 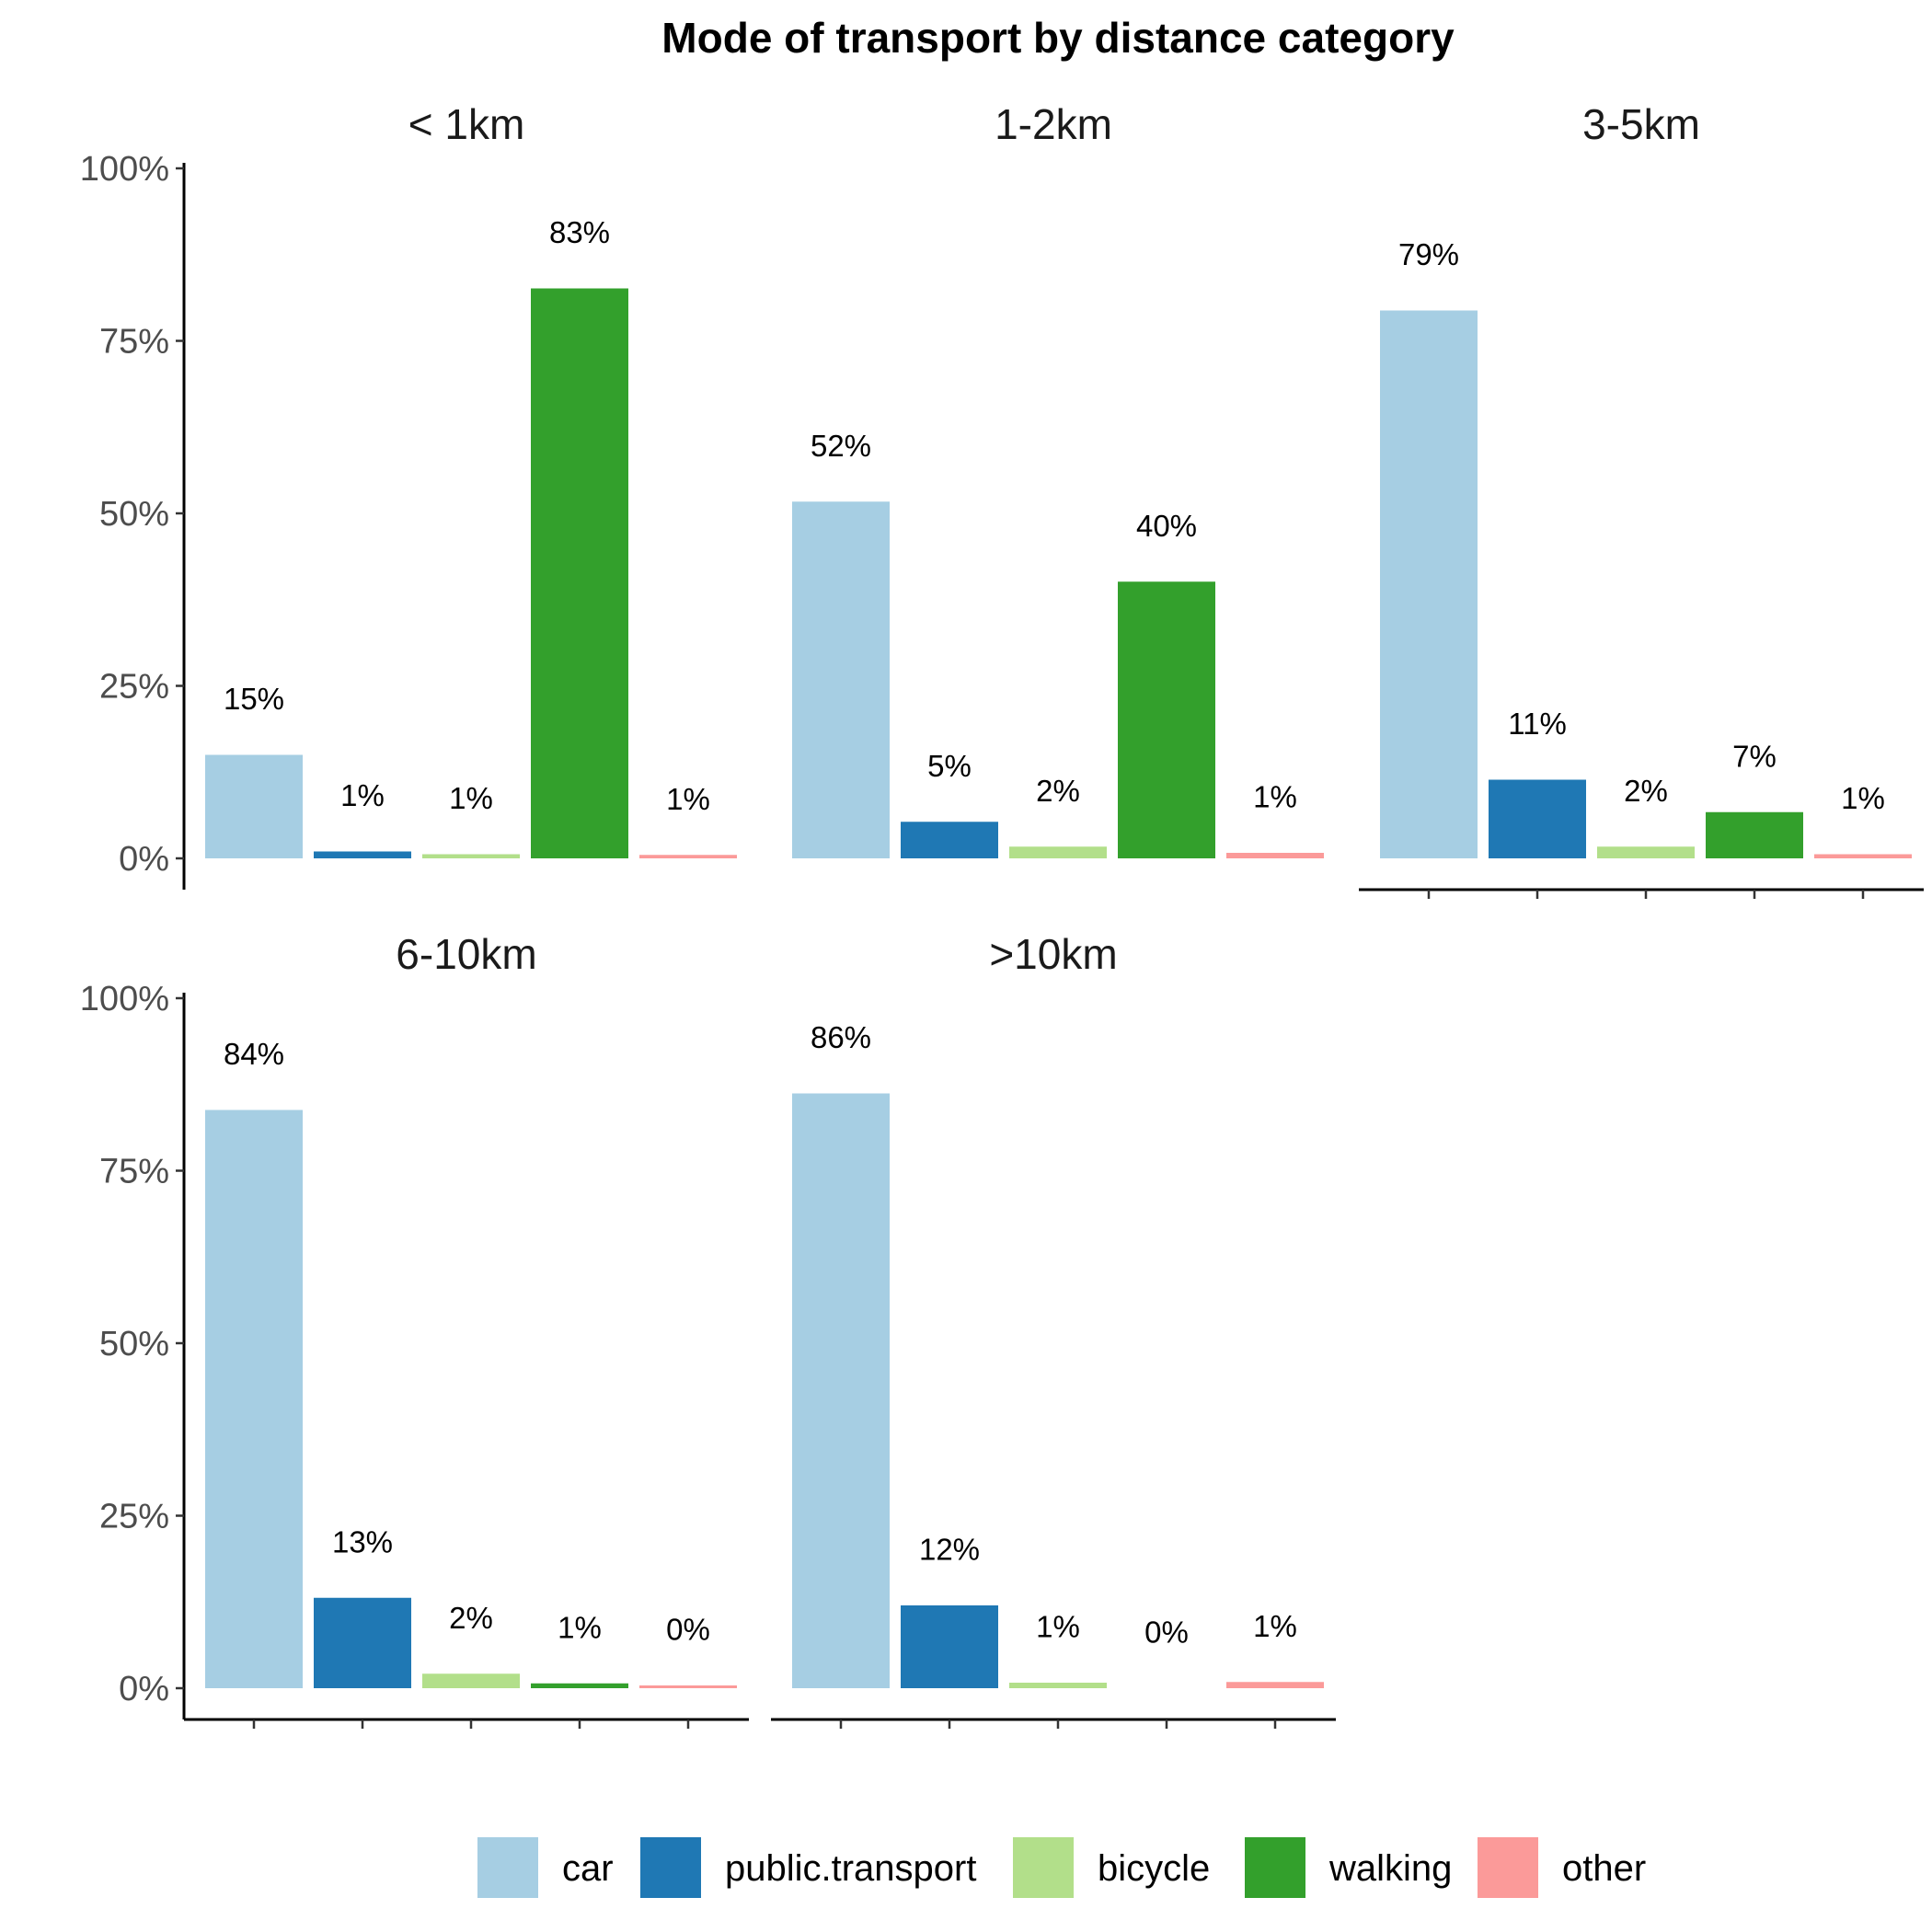 What do you see at coordinates (134, 1517) in the screenshot?
I see `y-tick-label-6-10km-1: 25%` at bounding box center [134, 1517].